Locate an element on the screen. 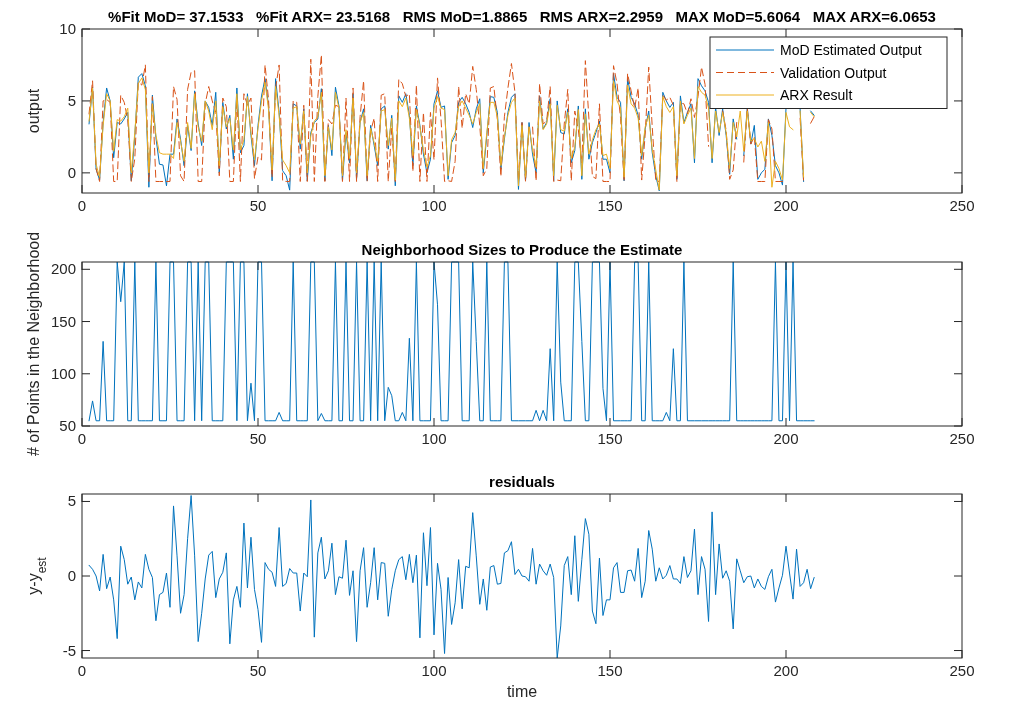 The height and width of the screenshot is (708, 1036). chart-title: %Fit MoD= 37.1533 %Fit ARX= 23.5168 RMS MoD=1.8865 RMS ARX=2.2959 MAX MoD=5.6064 MAX ARX=6.0653 is located at coordinates (522, 16).